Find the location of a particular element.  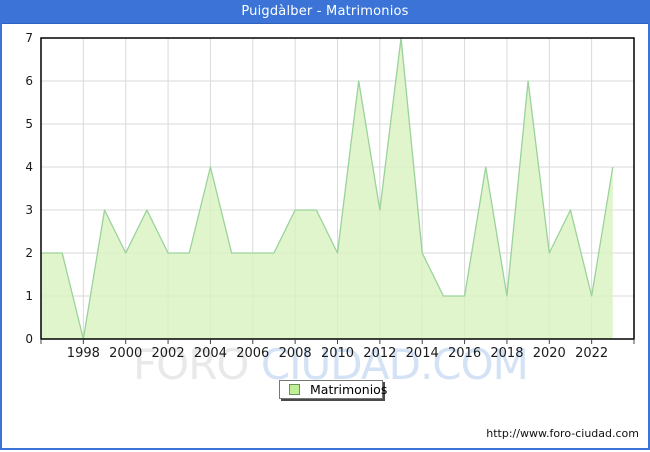

watermark: FORO CIUDAD.COM is located at coordinates (331, 365).